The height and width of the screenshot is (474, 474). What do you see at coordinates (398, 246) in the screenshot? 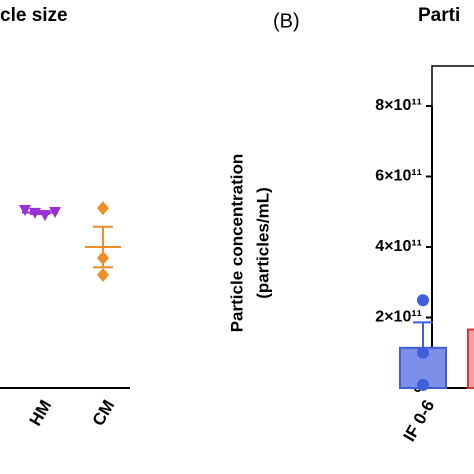
I see `y-tick-label: 4×10¹¹` at bounding box center [398, 246].